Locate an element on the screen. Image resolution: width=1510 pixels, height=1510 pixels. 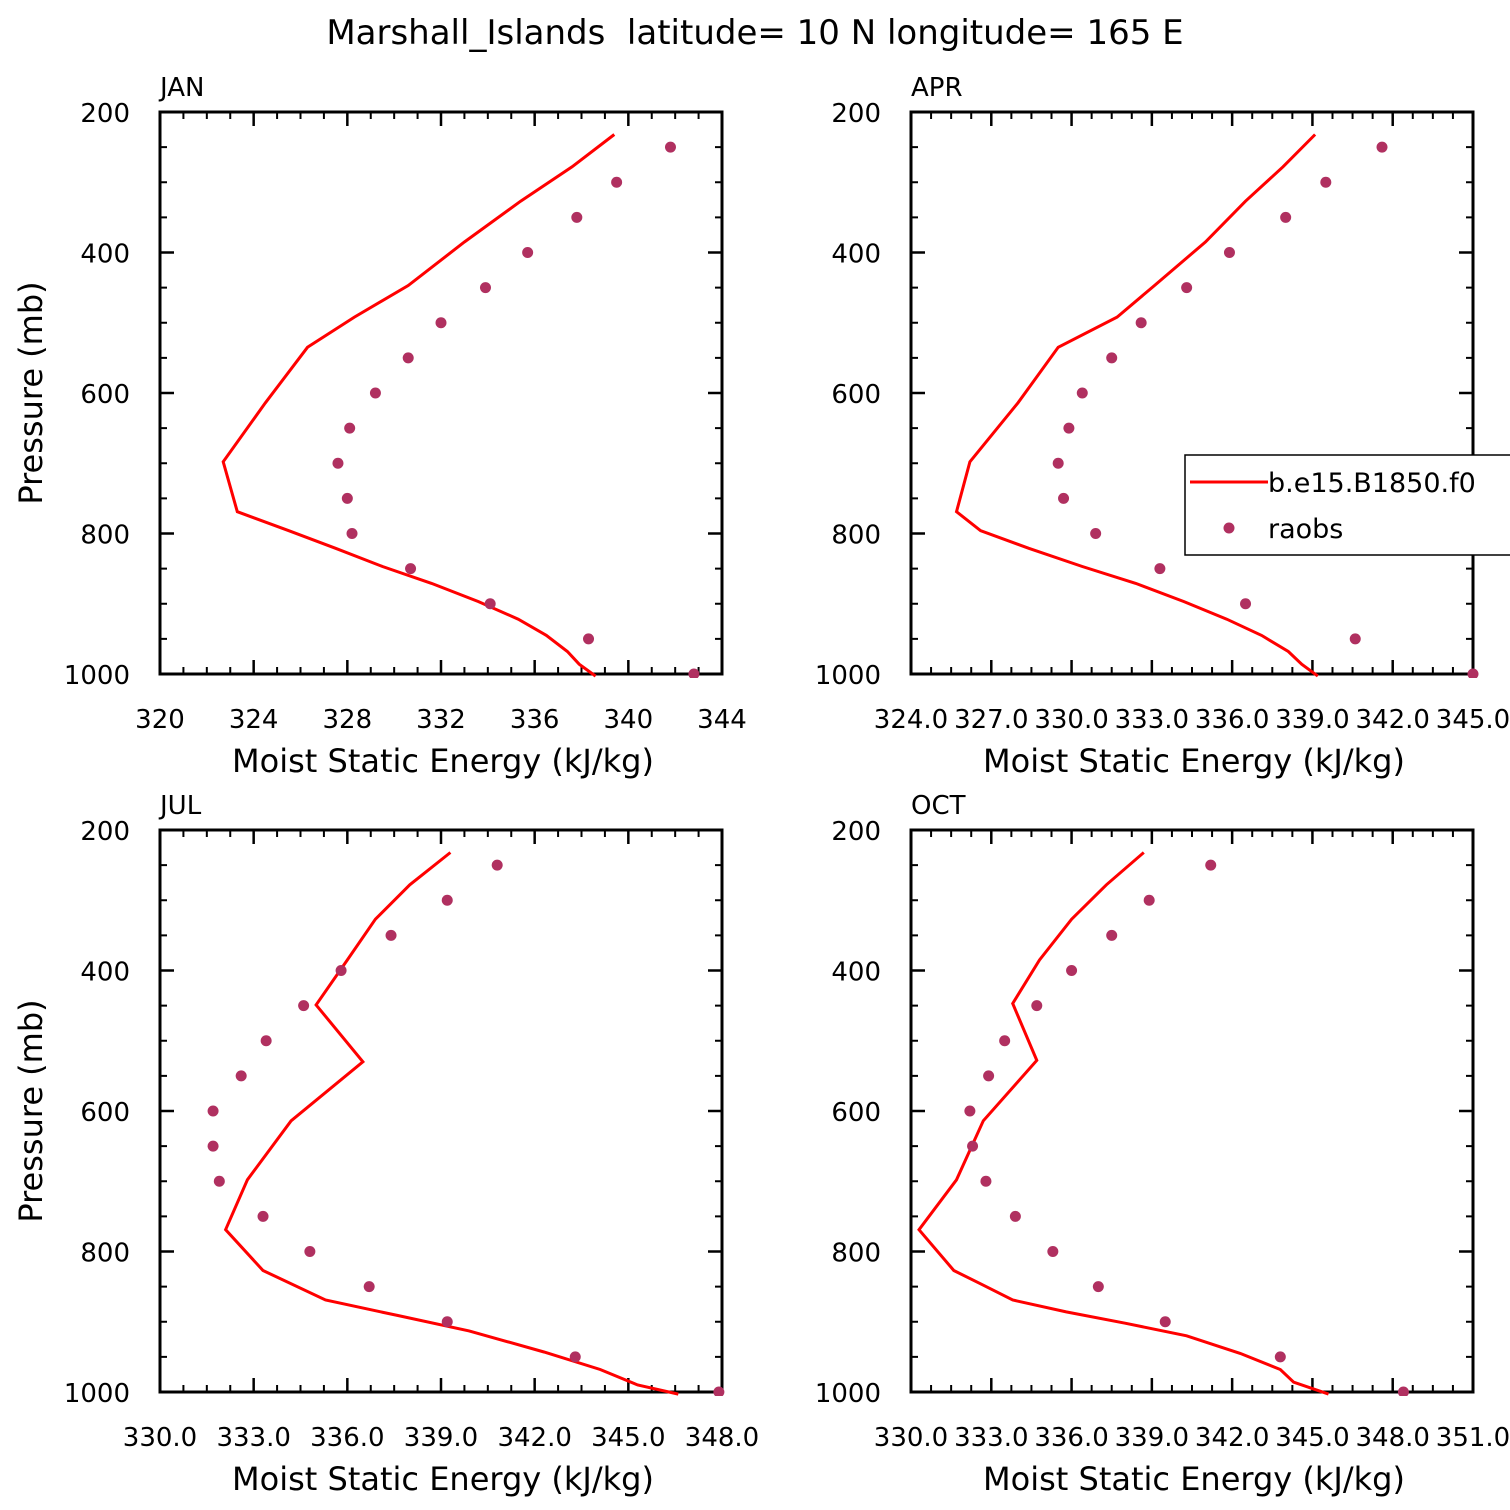
x-tick-label: 332 is located at coordinates (441, 720).